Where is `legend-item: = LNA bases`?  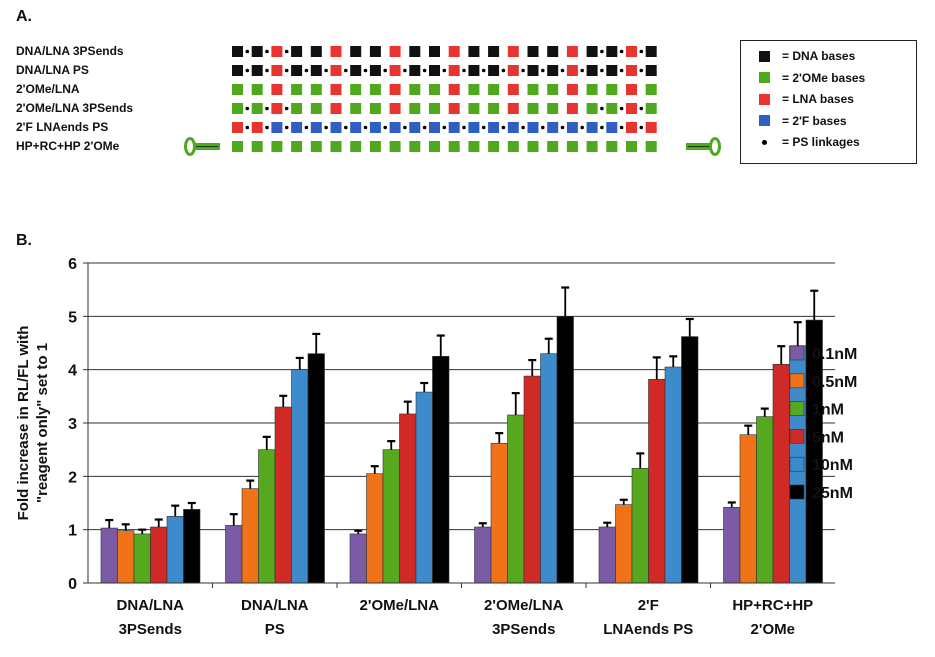
legend-item: = LNA bases is located at coordinates (806, 99).